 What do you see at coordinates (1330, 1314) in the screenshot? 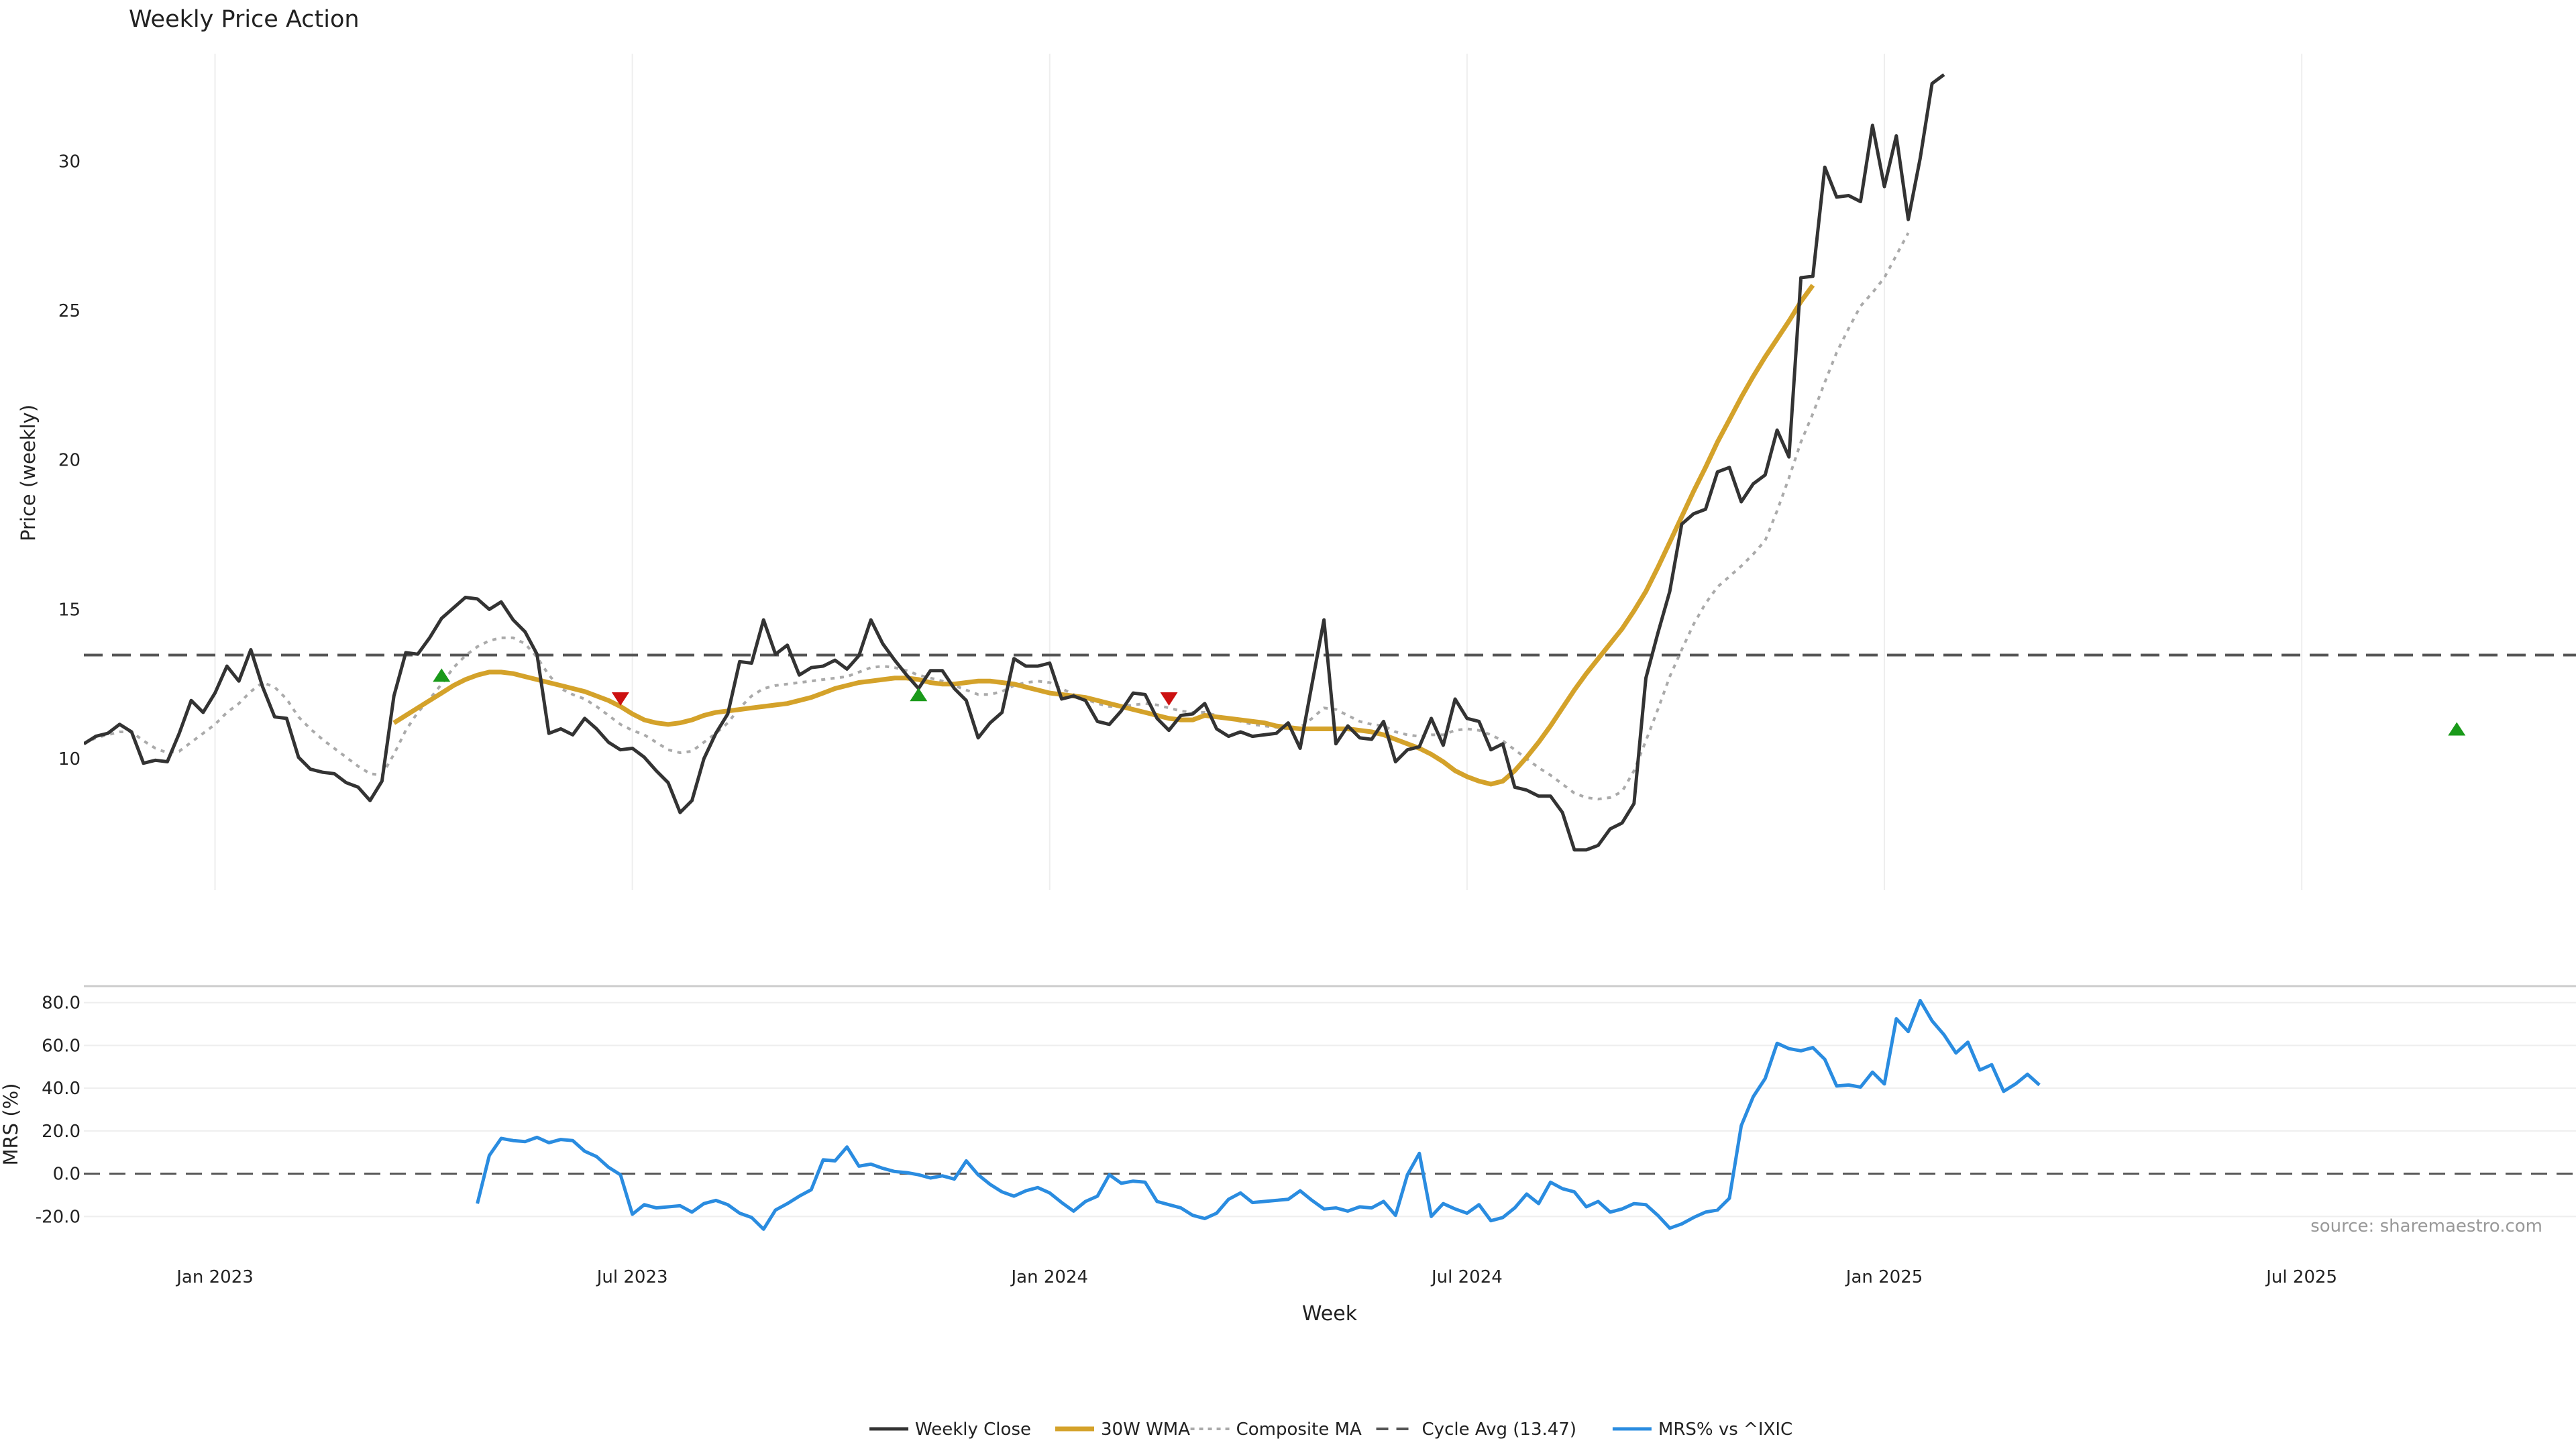
I see `x-axis-label: Week` at bounding box center [1330, 1314].